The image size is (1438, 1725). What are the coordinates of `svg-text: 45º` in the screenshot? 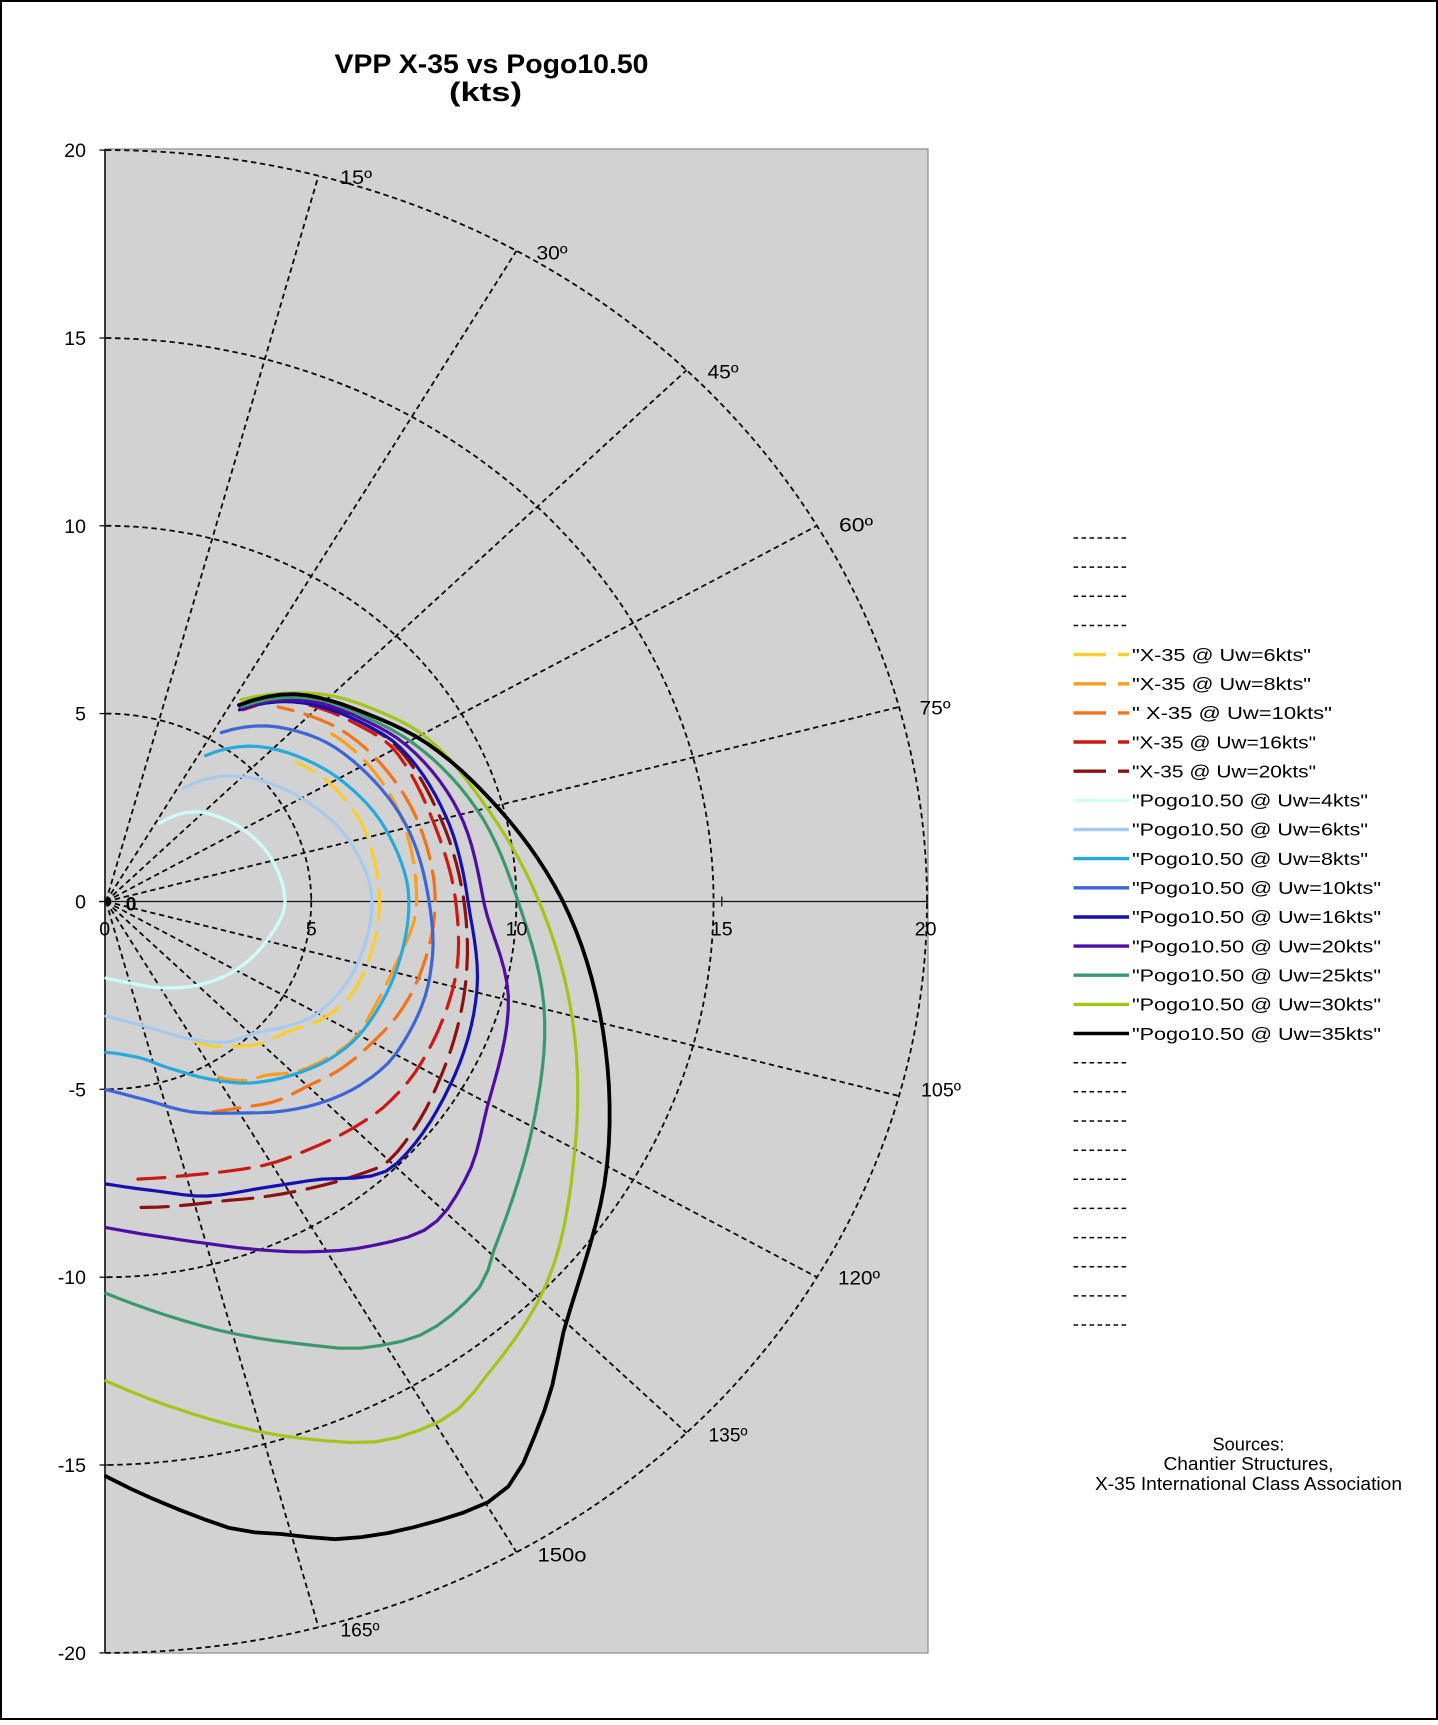 It's located at (723, 373).